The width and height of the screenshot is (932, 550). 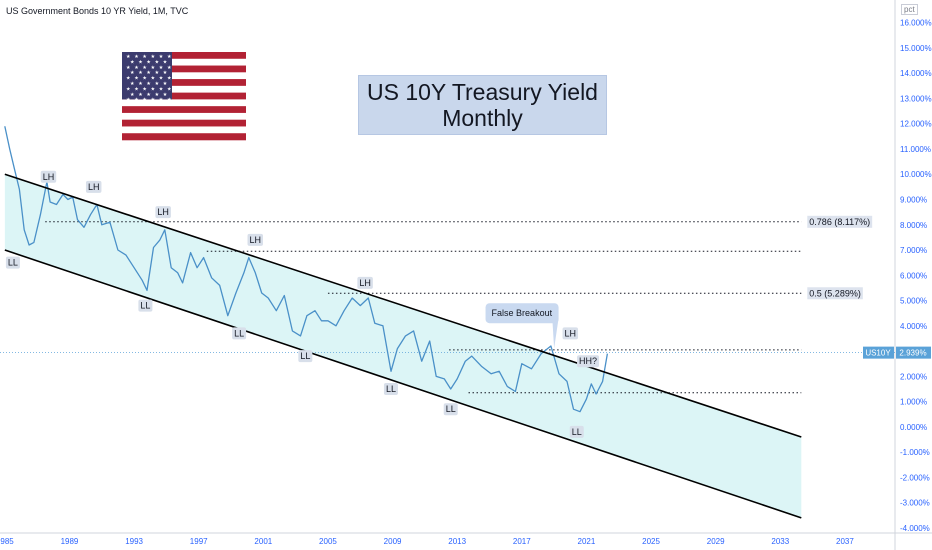 What do you see at coordinates (780, 541) in the screenshot?
I see `x-tick-label: 2033` at bounding box center [780, 541].